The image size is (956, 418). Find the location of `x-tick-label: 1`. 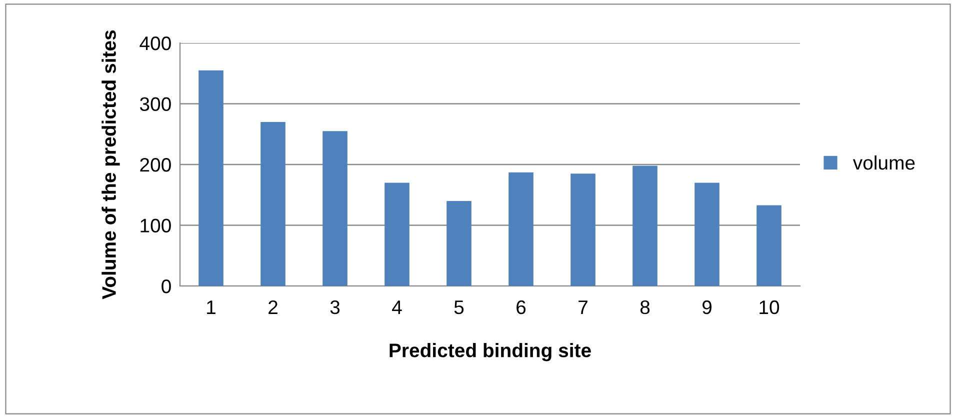

x-tick-label: 1 is located at coordinates (211, 307).